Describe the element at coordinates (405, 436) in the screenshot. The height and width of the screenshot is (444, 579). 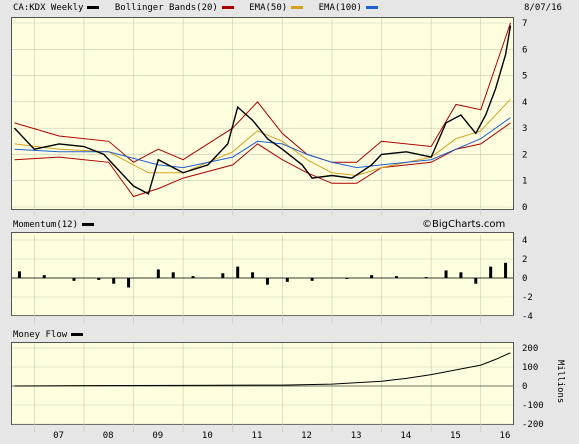
I see `x-tick-label-7: 14` at that location.